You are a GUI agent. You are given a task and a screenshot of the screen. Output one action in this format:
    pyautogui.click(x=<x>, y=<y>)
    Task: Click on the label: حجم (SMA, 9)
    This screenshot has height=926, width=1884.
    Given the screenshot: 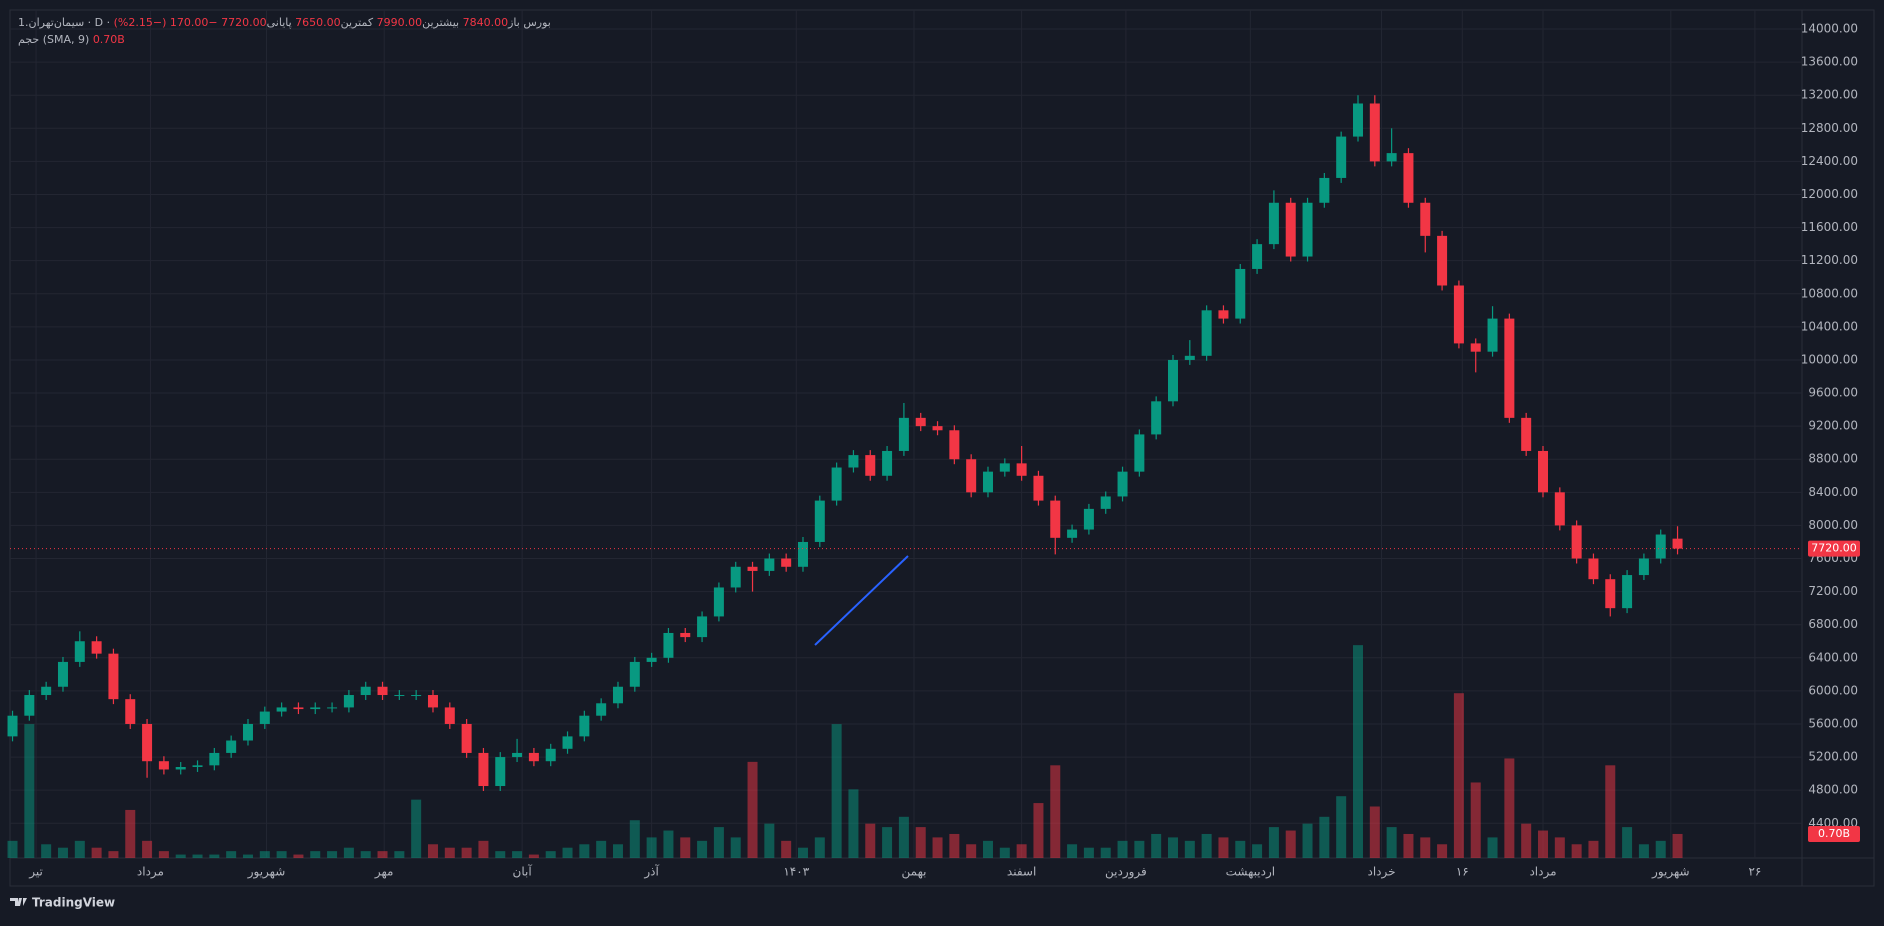 What is the action you would take?
    pyautogui.click(x=54, y=39)
    